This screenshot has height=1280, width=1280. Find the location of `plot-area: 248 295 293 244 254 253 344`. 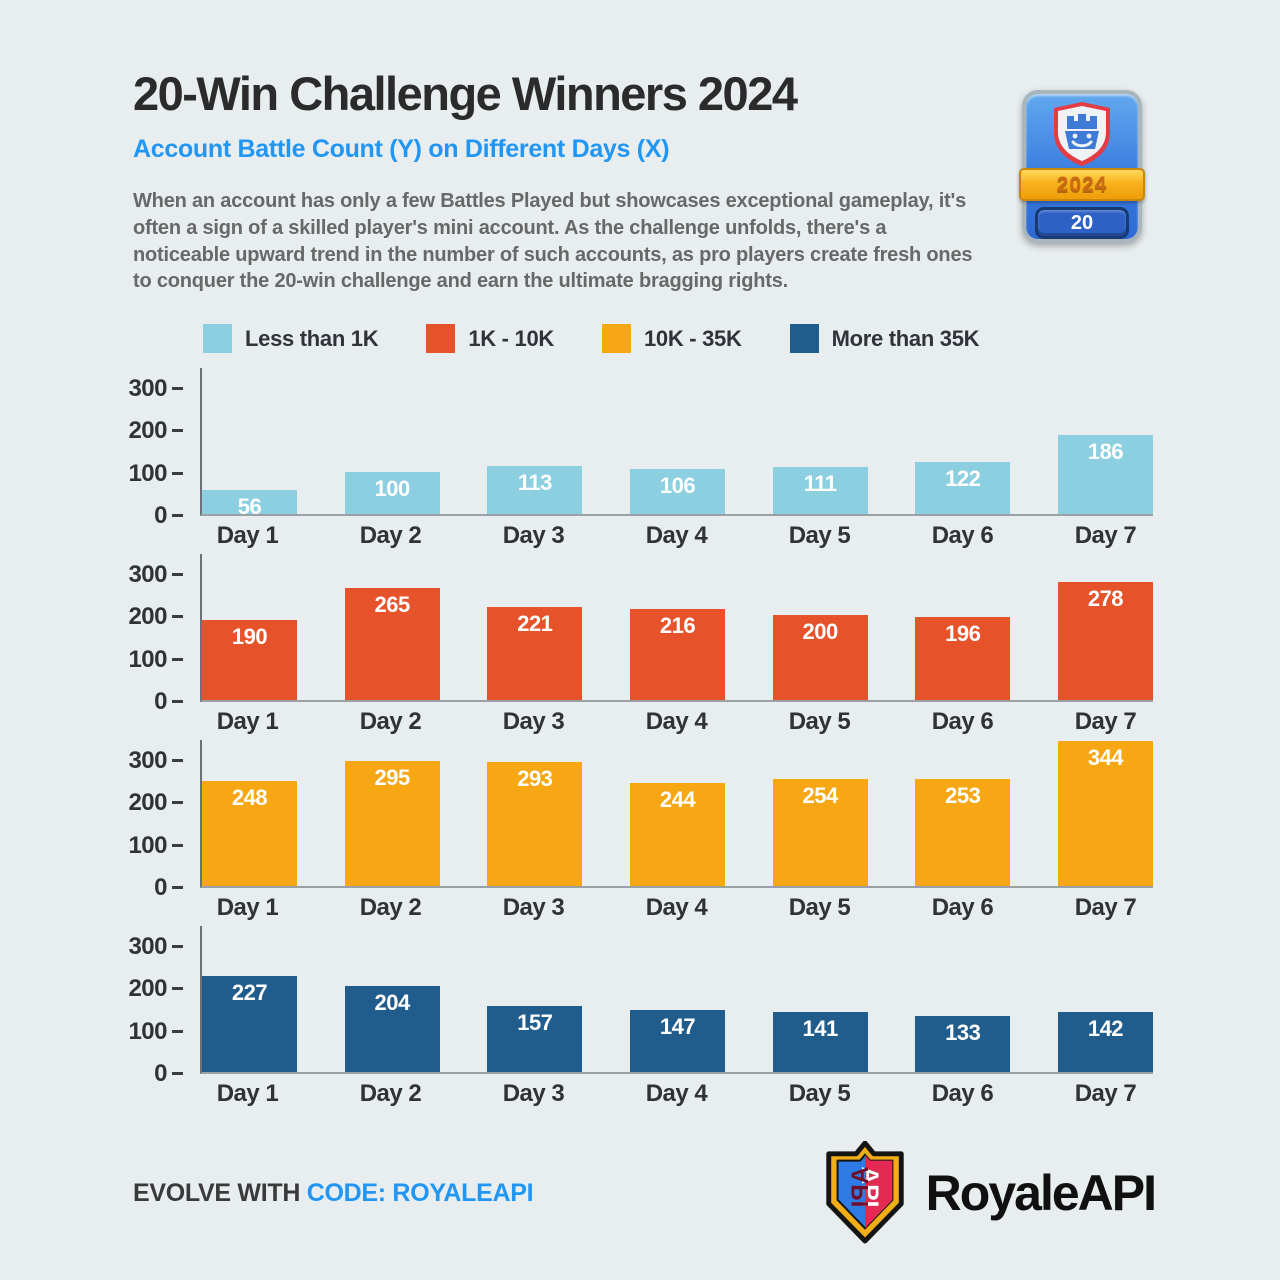

plot-area: 248 295 293 244 254 253 344 is located at coordinates (676, 814).